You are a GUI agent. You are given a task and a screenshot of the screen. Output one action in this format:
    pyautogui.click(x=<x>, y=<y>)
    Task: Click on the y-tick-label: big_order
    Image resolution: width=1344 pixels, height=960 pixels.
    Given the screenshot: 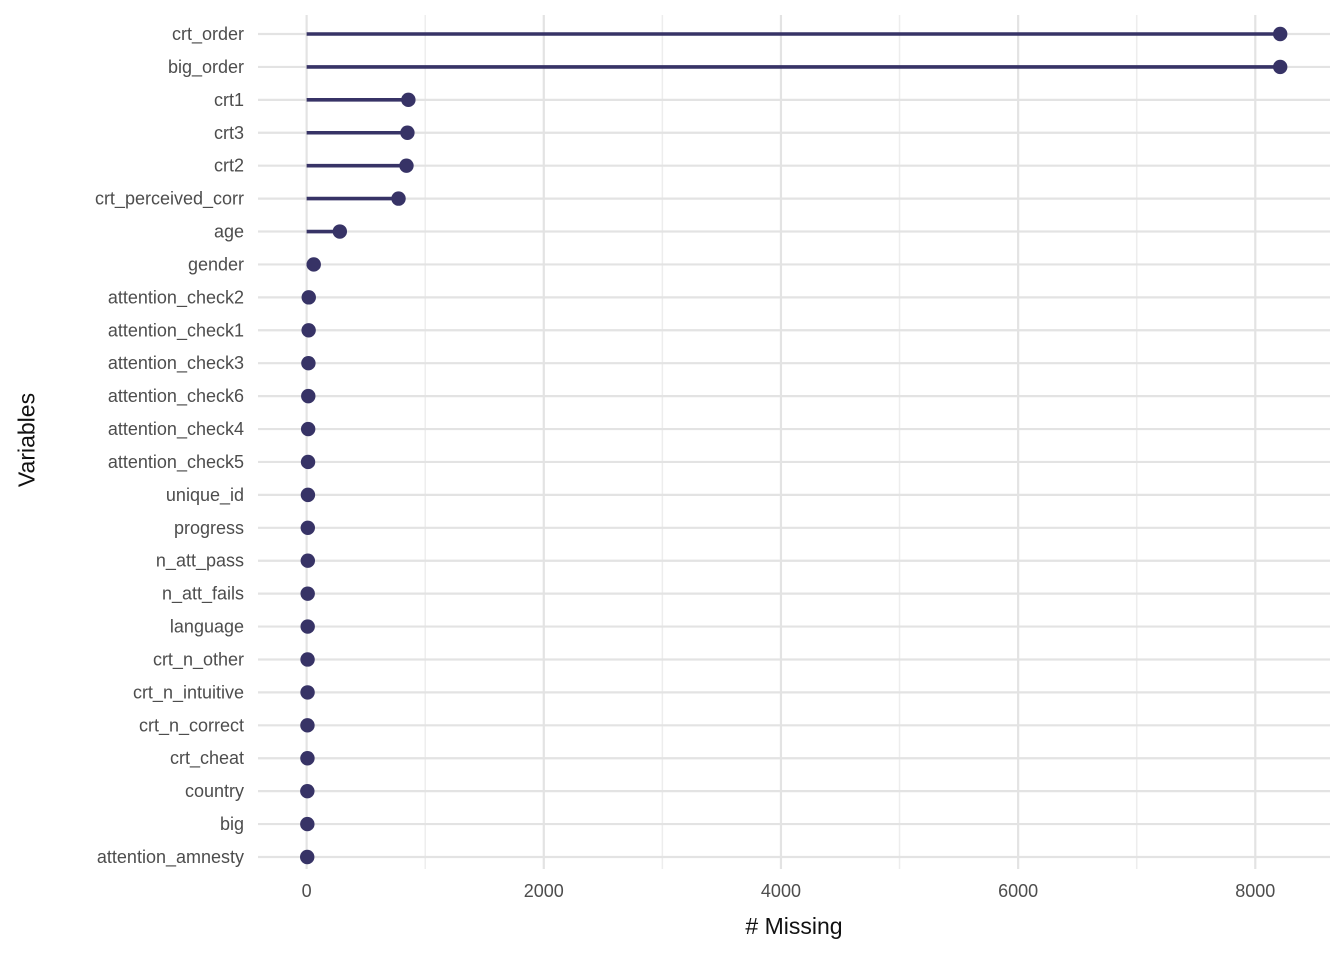 What is the action you would take?
    pyautogui.click(x=206, y=67)
    